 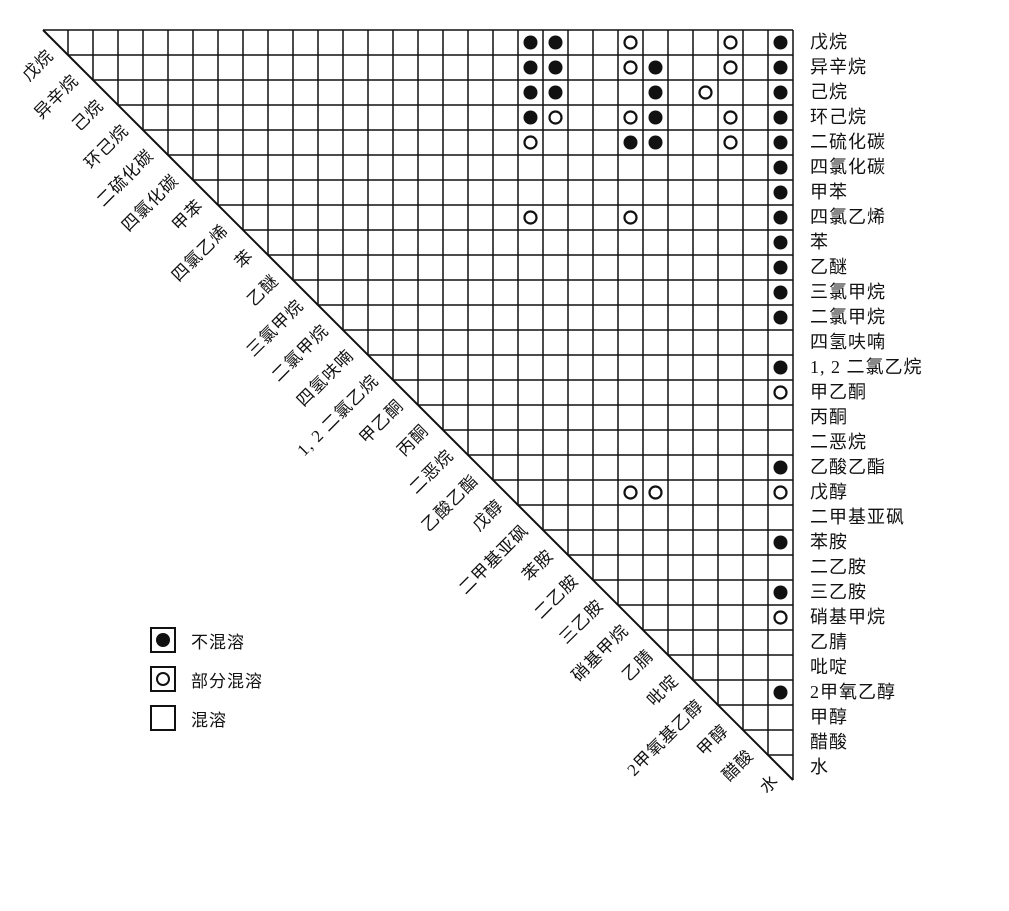 What do you see at coordinates (227, 681) in the screenshot?
I see `legend-label: 部分混溶` at bounding box center [227, 681].